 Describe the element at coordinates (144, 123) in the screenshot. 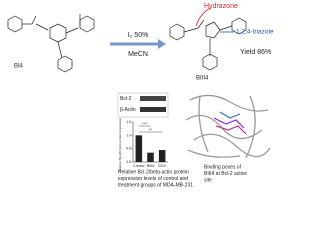

I see `significance-label: ***` at that location.